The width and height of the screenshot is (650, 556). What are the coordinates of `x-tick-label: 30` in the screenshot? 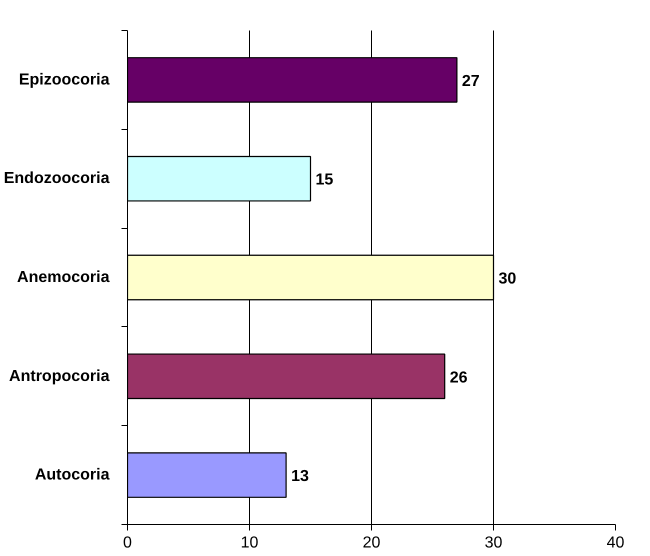 It's located at (493, 543).